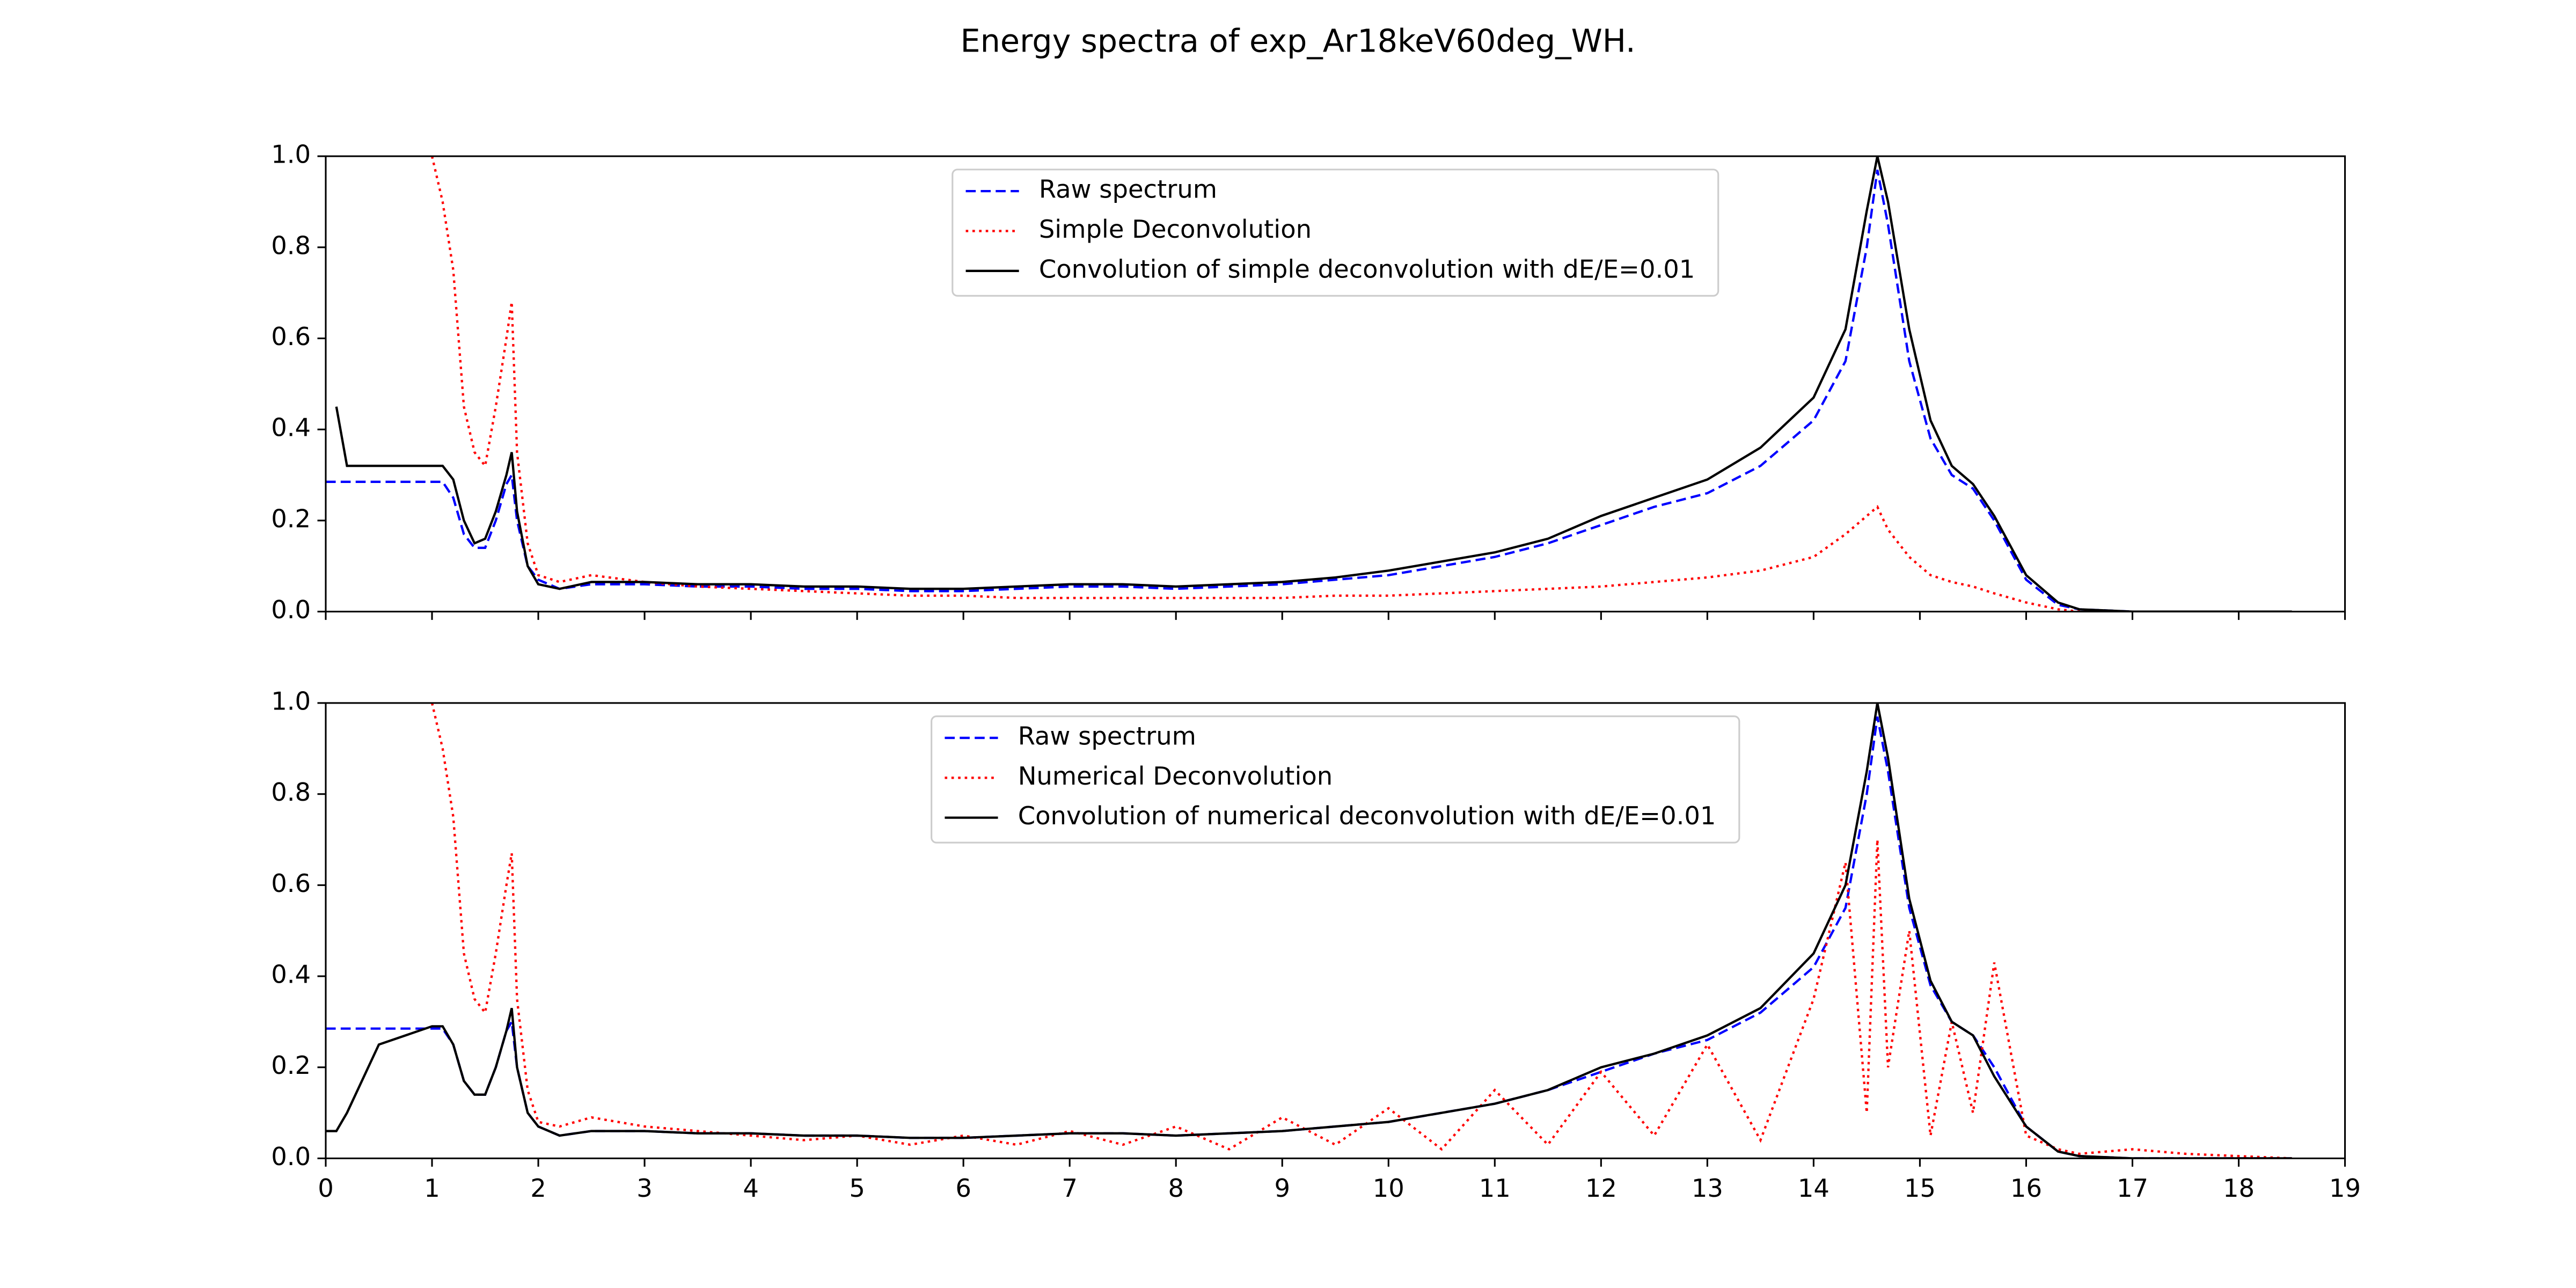 This screenshot has height=1288, width=2576. Describe the element at coordinates (857, 1188) in the screenshot. I see `x-tick-label: 5` at that location.